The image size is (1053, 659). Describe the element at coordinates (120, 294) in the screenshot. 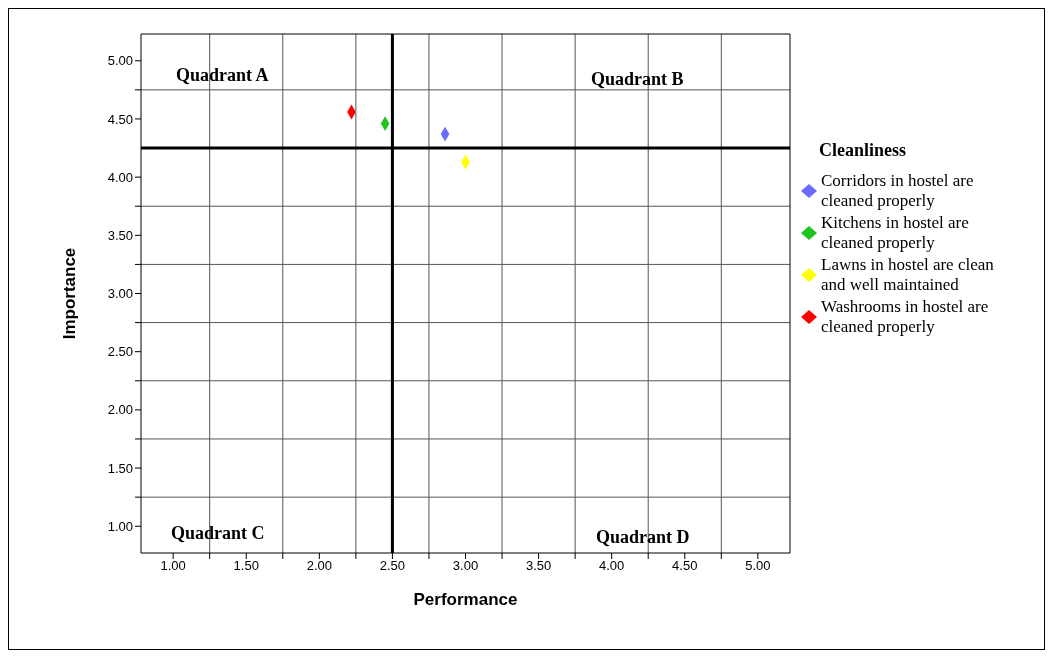

I see `y-tick-label: 3.00` at that location.